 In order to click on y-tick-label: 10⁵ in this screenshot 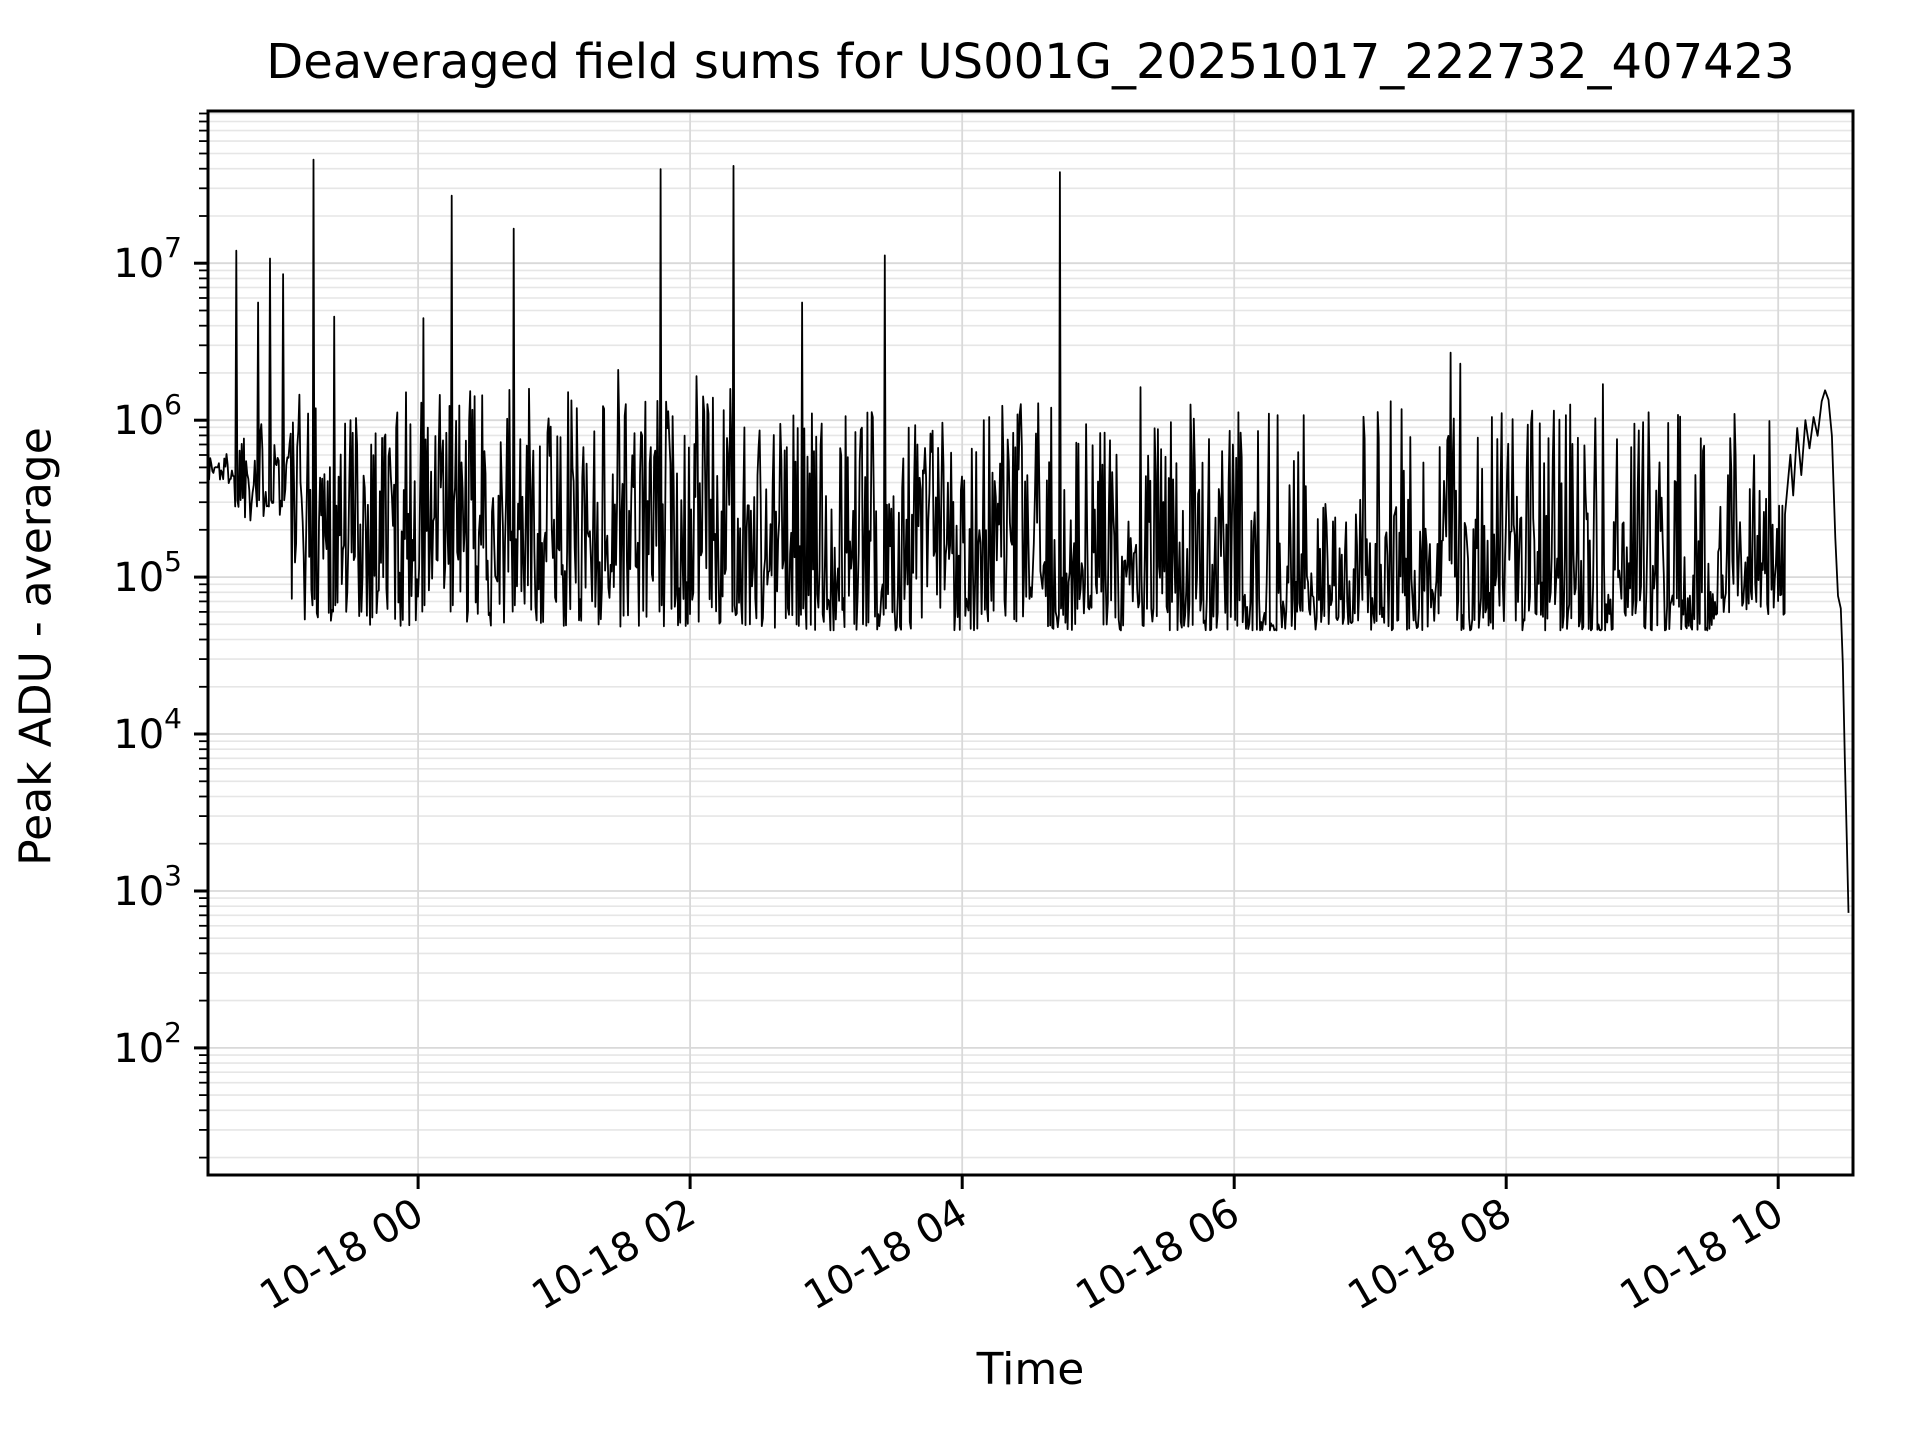, I will do `click(147, 573)`.